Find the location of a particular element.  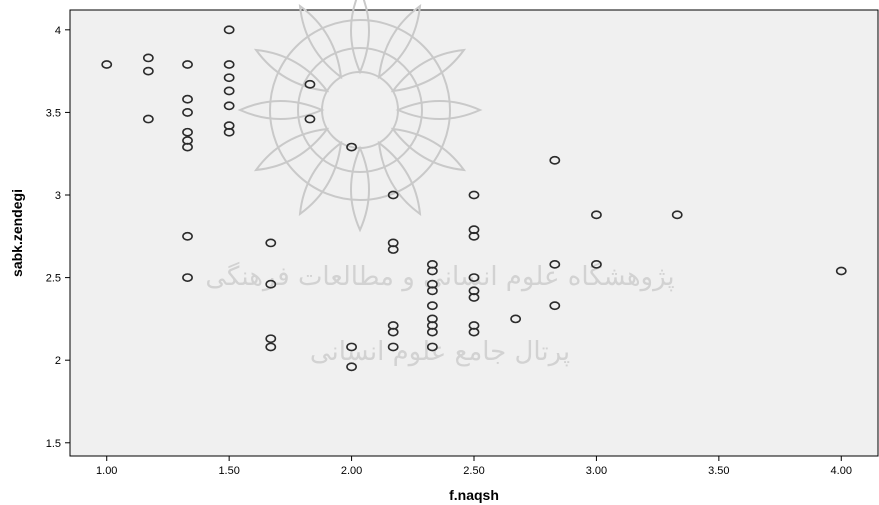

x-axis: 1.00 1.50 2.00 2.50 3.00 3.50 4.00 is located at coordinates (474, 466).